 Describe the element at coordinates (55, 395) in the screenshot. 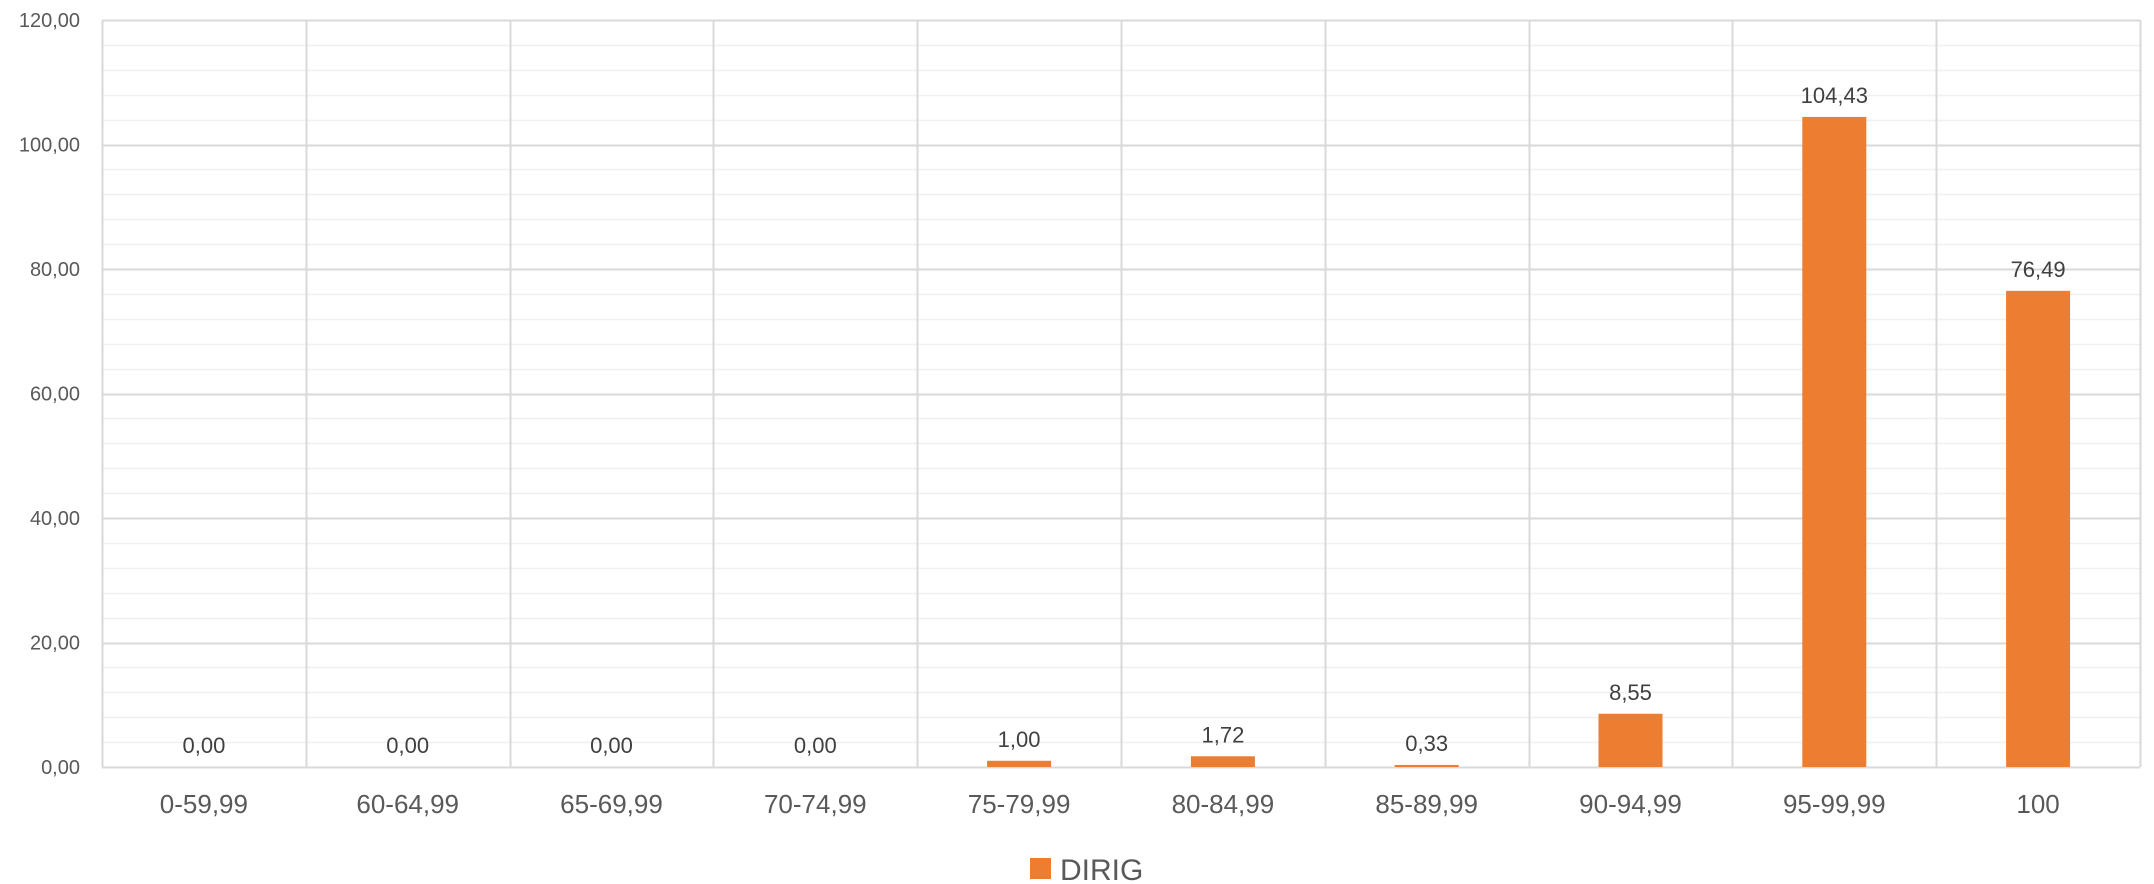

I see `y-tick-label: 60,00` at that location.